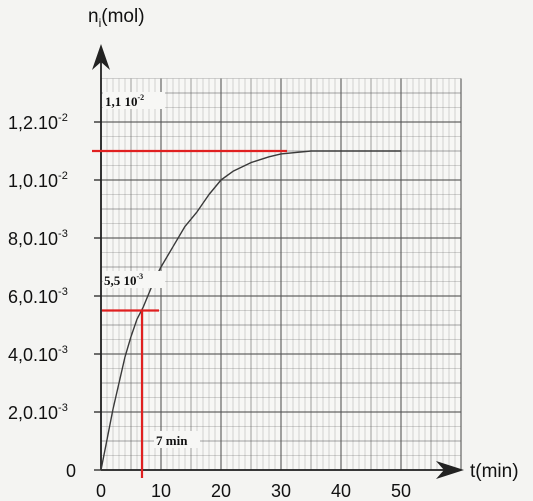  What do you see at coordinates (401, 491) in the screenshot?
I see `x-tick-label: 50` at bounding box center [401, 491].